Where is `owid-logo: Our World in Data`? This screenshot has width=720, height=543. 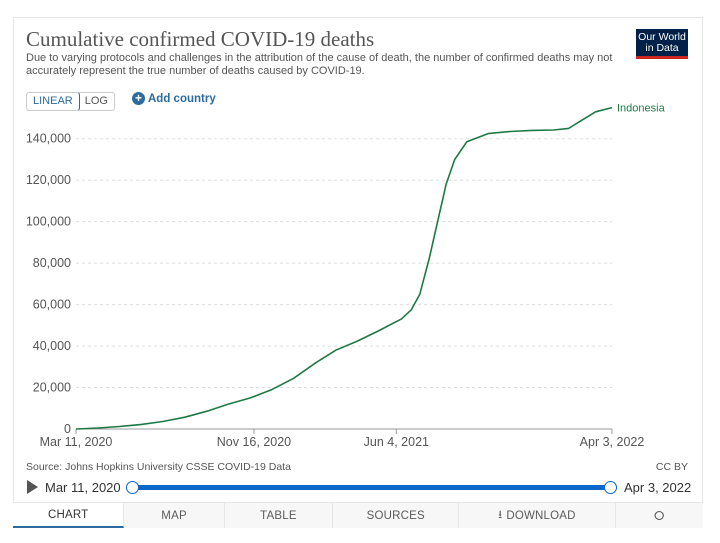 owid-logo: Our World in Data is located at coordinates (662, 44).